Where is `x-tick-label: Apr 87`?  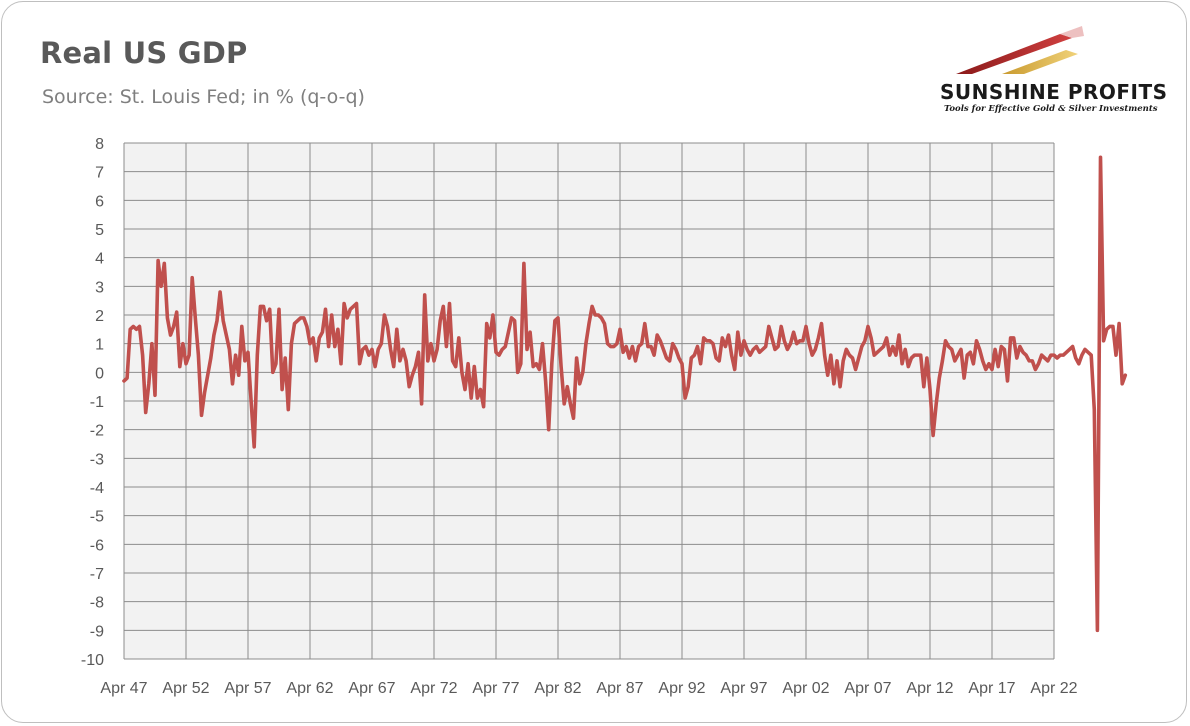
x-tick-label: Apr 87 is located at coordinates (619, 688).